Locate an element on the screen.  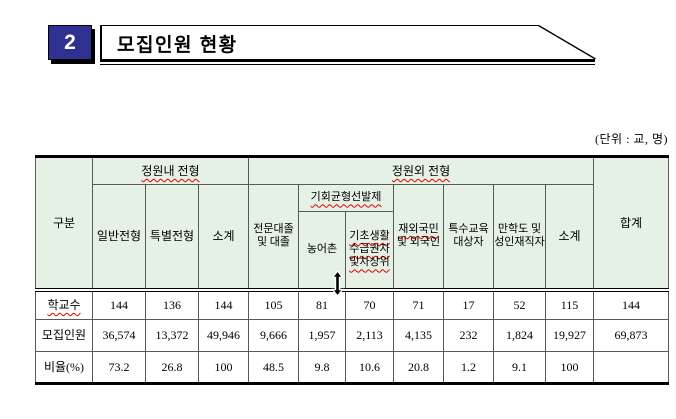
title-banner: 모집인원 현황 is located at coordinates (348, 45).